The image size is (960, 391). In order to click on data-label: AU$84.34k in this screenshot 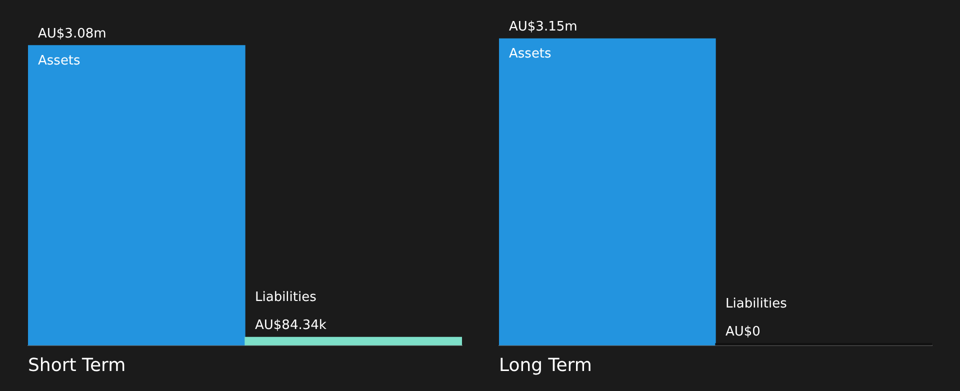, I will do `click(291, 326)`.